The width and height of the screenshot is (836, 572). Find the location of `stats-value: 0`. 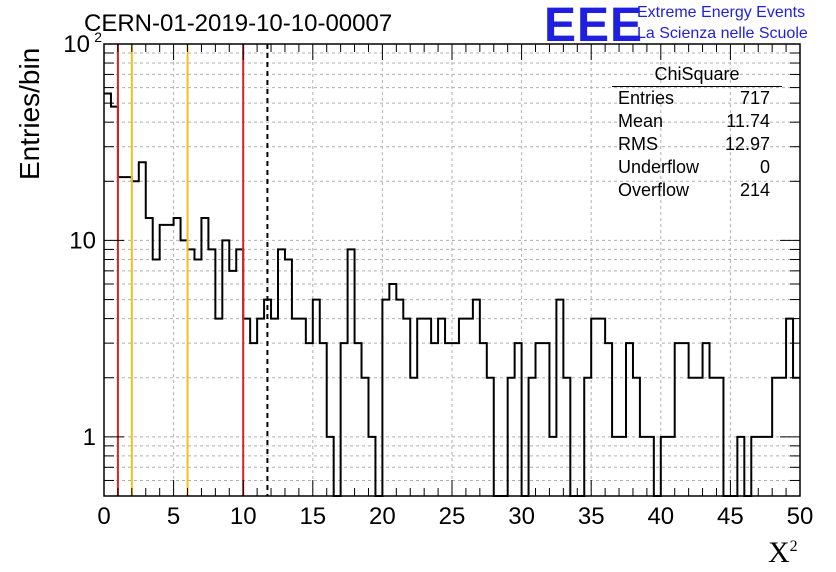

stats-value: 0 is located at coordinates (764, 167).